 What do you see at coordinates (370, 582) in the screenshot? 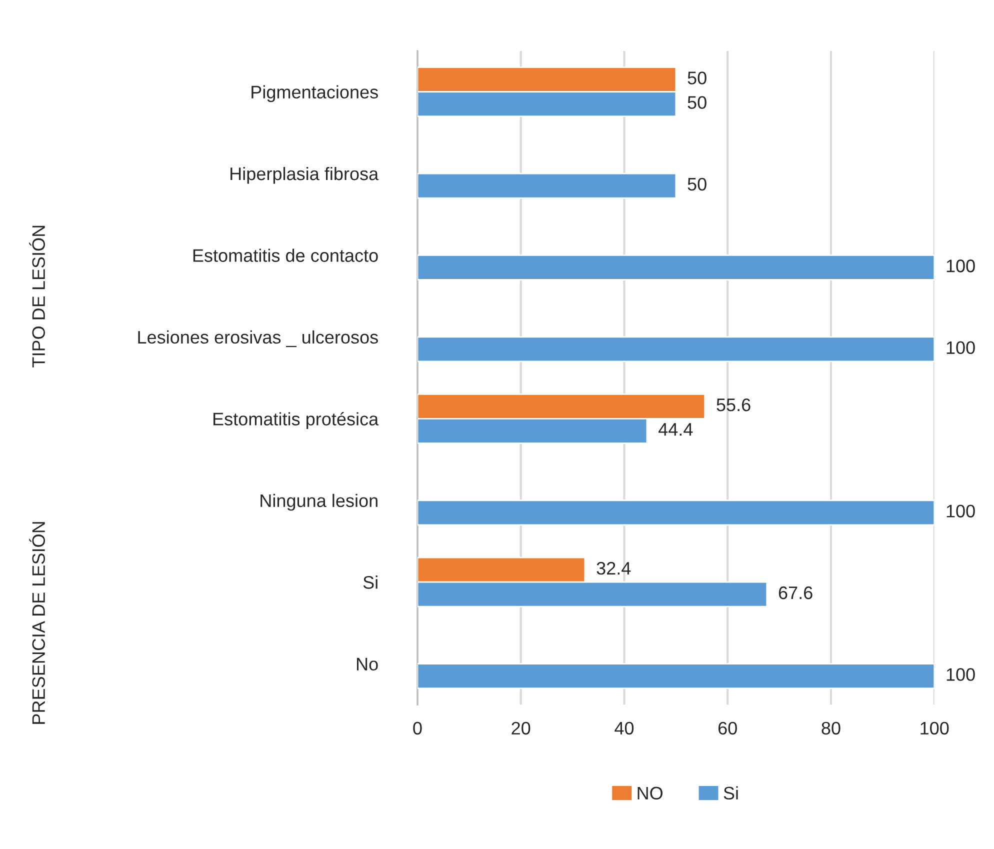
I see `y-tick-label: Si` at bounding box center [370, 582].